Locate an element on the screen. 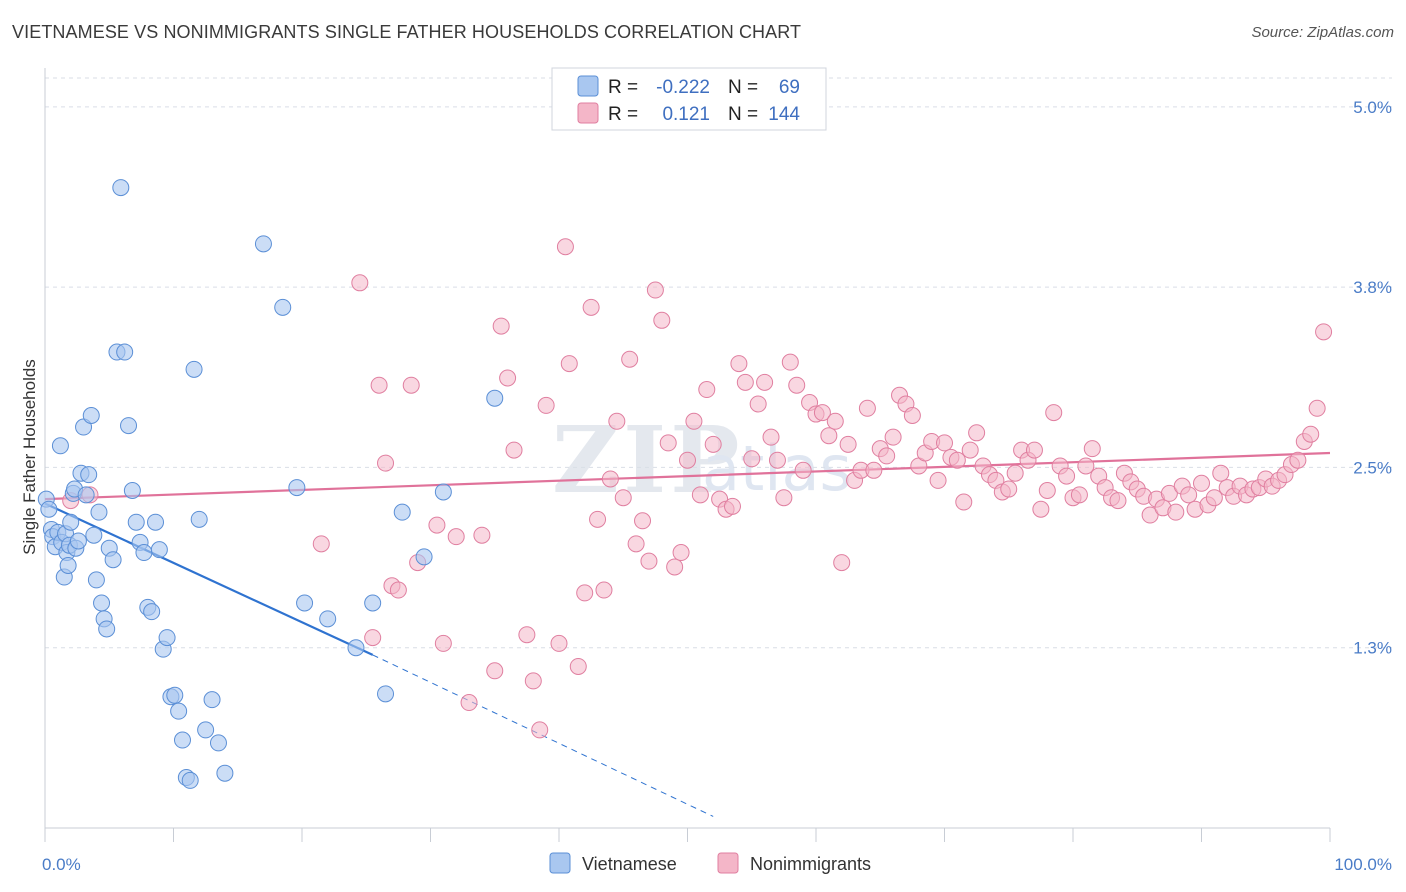 The height and width of the screenshot is (892, 1406). y-axis-label: Single Father Households is located at coordinates (29, 457).